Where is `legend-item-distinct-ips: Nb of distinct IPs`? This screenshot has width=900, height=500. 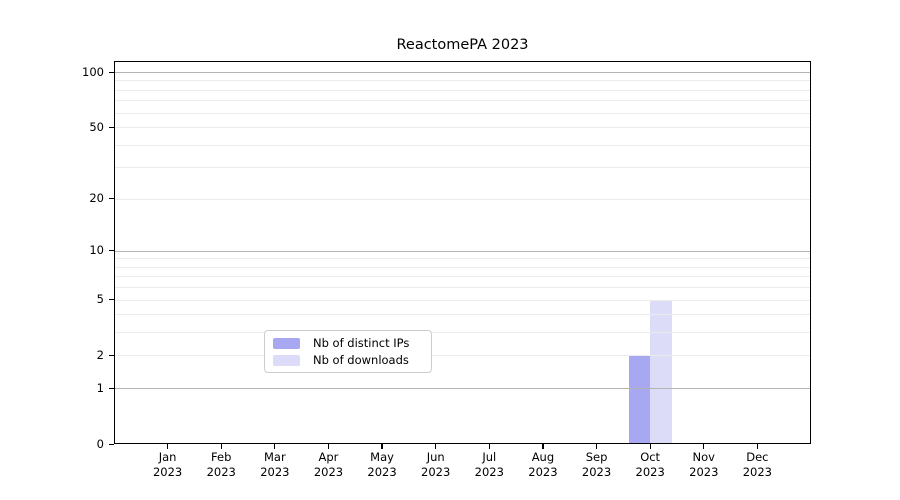 legend-item-distinct-ips: Nb of distinct IPs is located at coordinates (352, 343).